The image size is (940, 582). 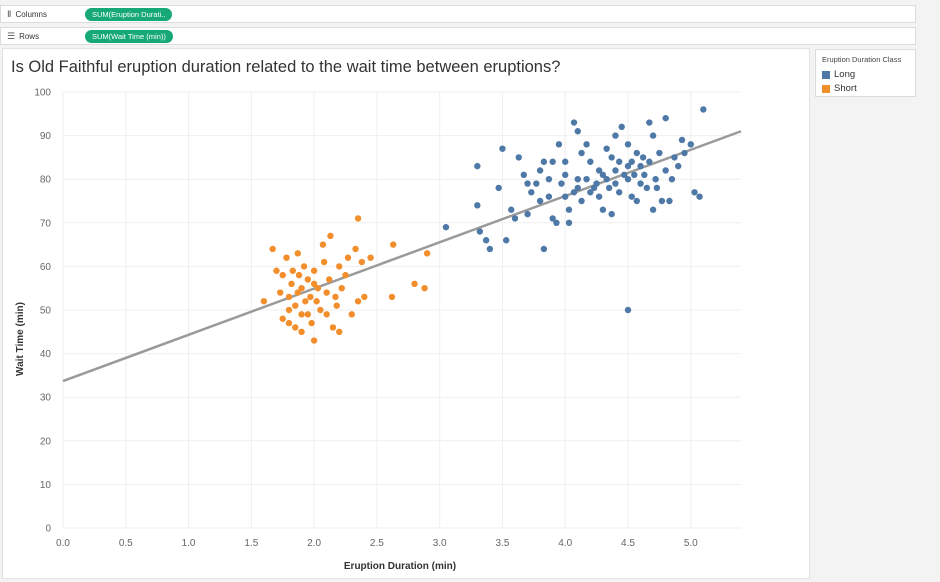 I want to click on legend-item-long: Long, so click(x=838, y=74).